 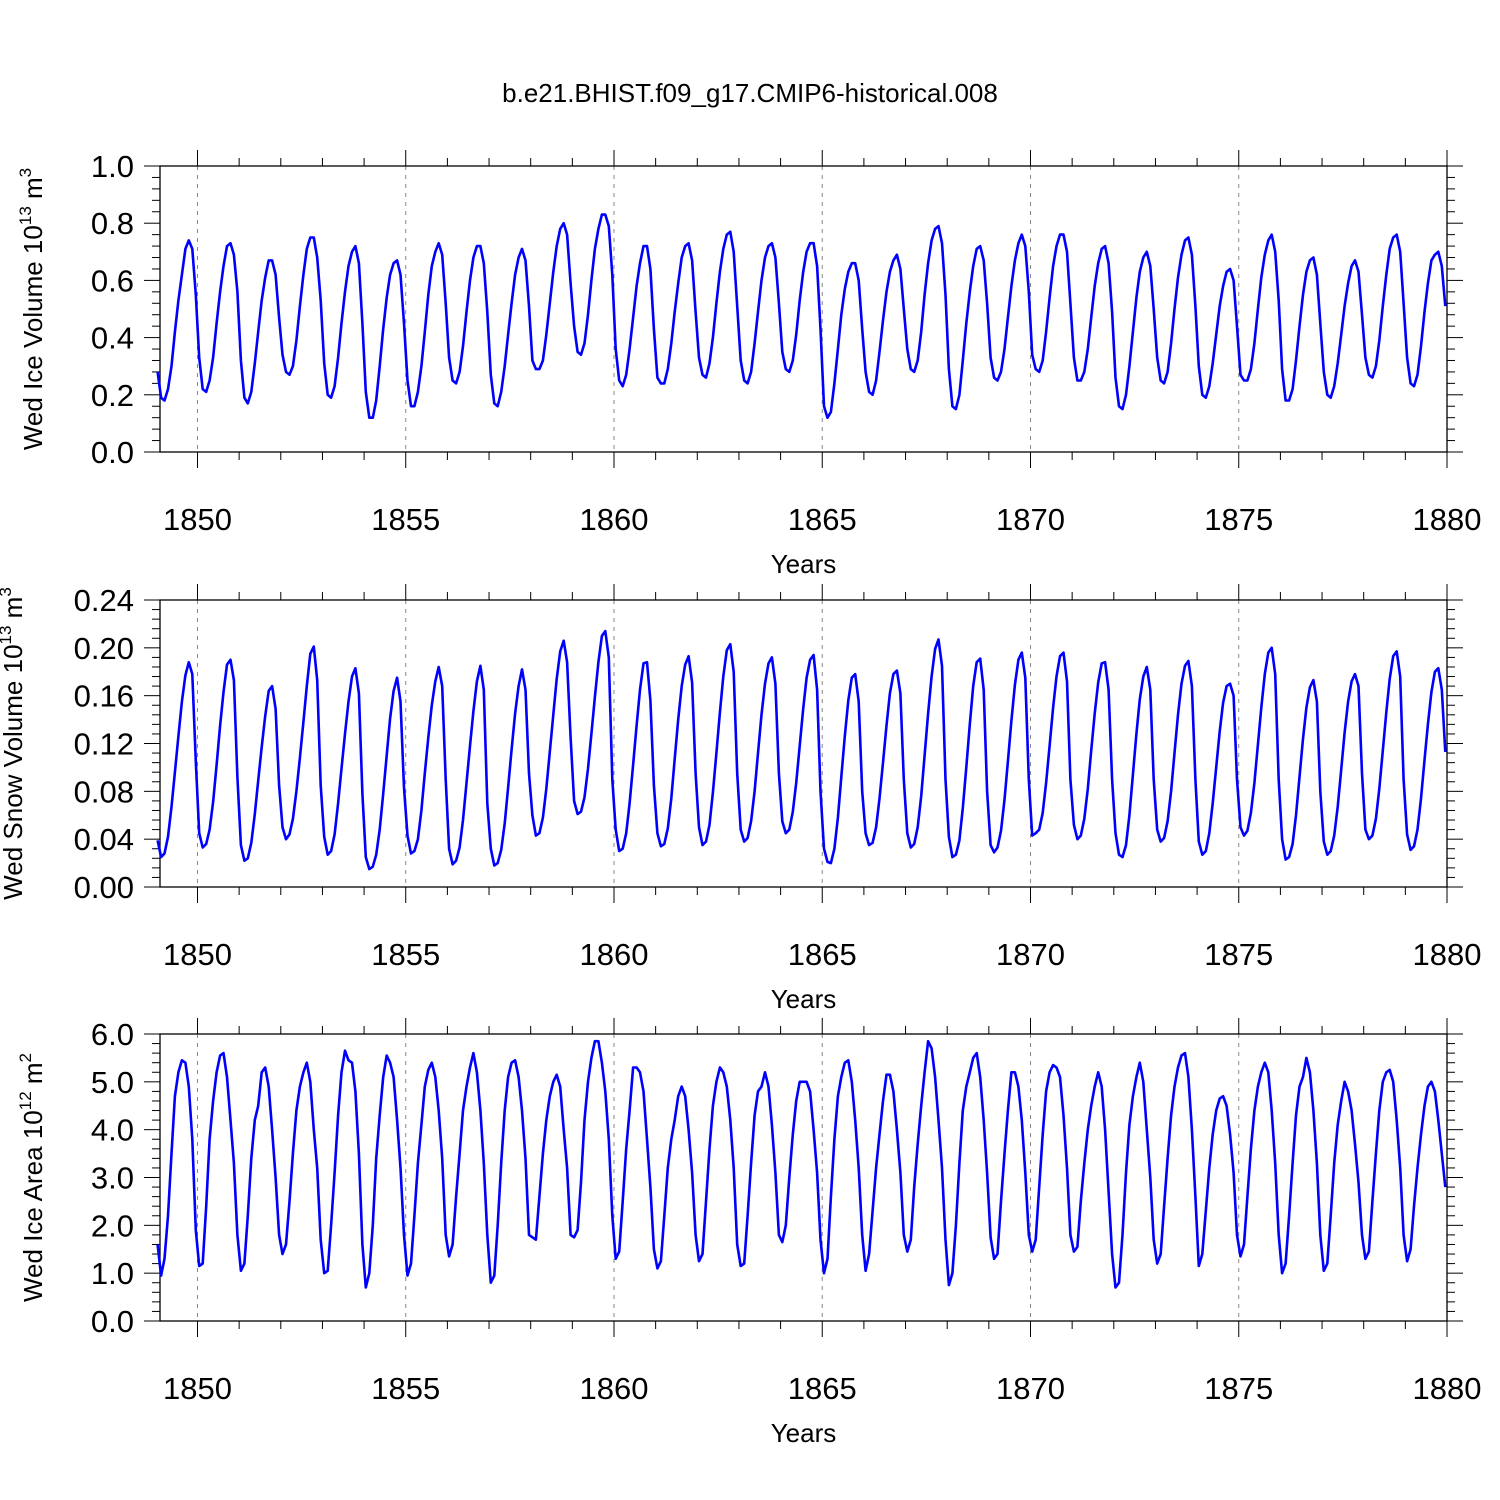 What do you see at coordinates (104, 600) in the screenshot?
I see `y-tick-label: 0.24` at bounding box center [104, 600].